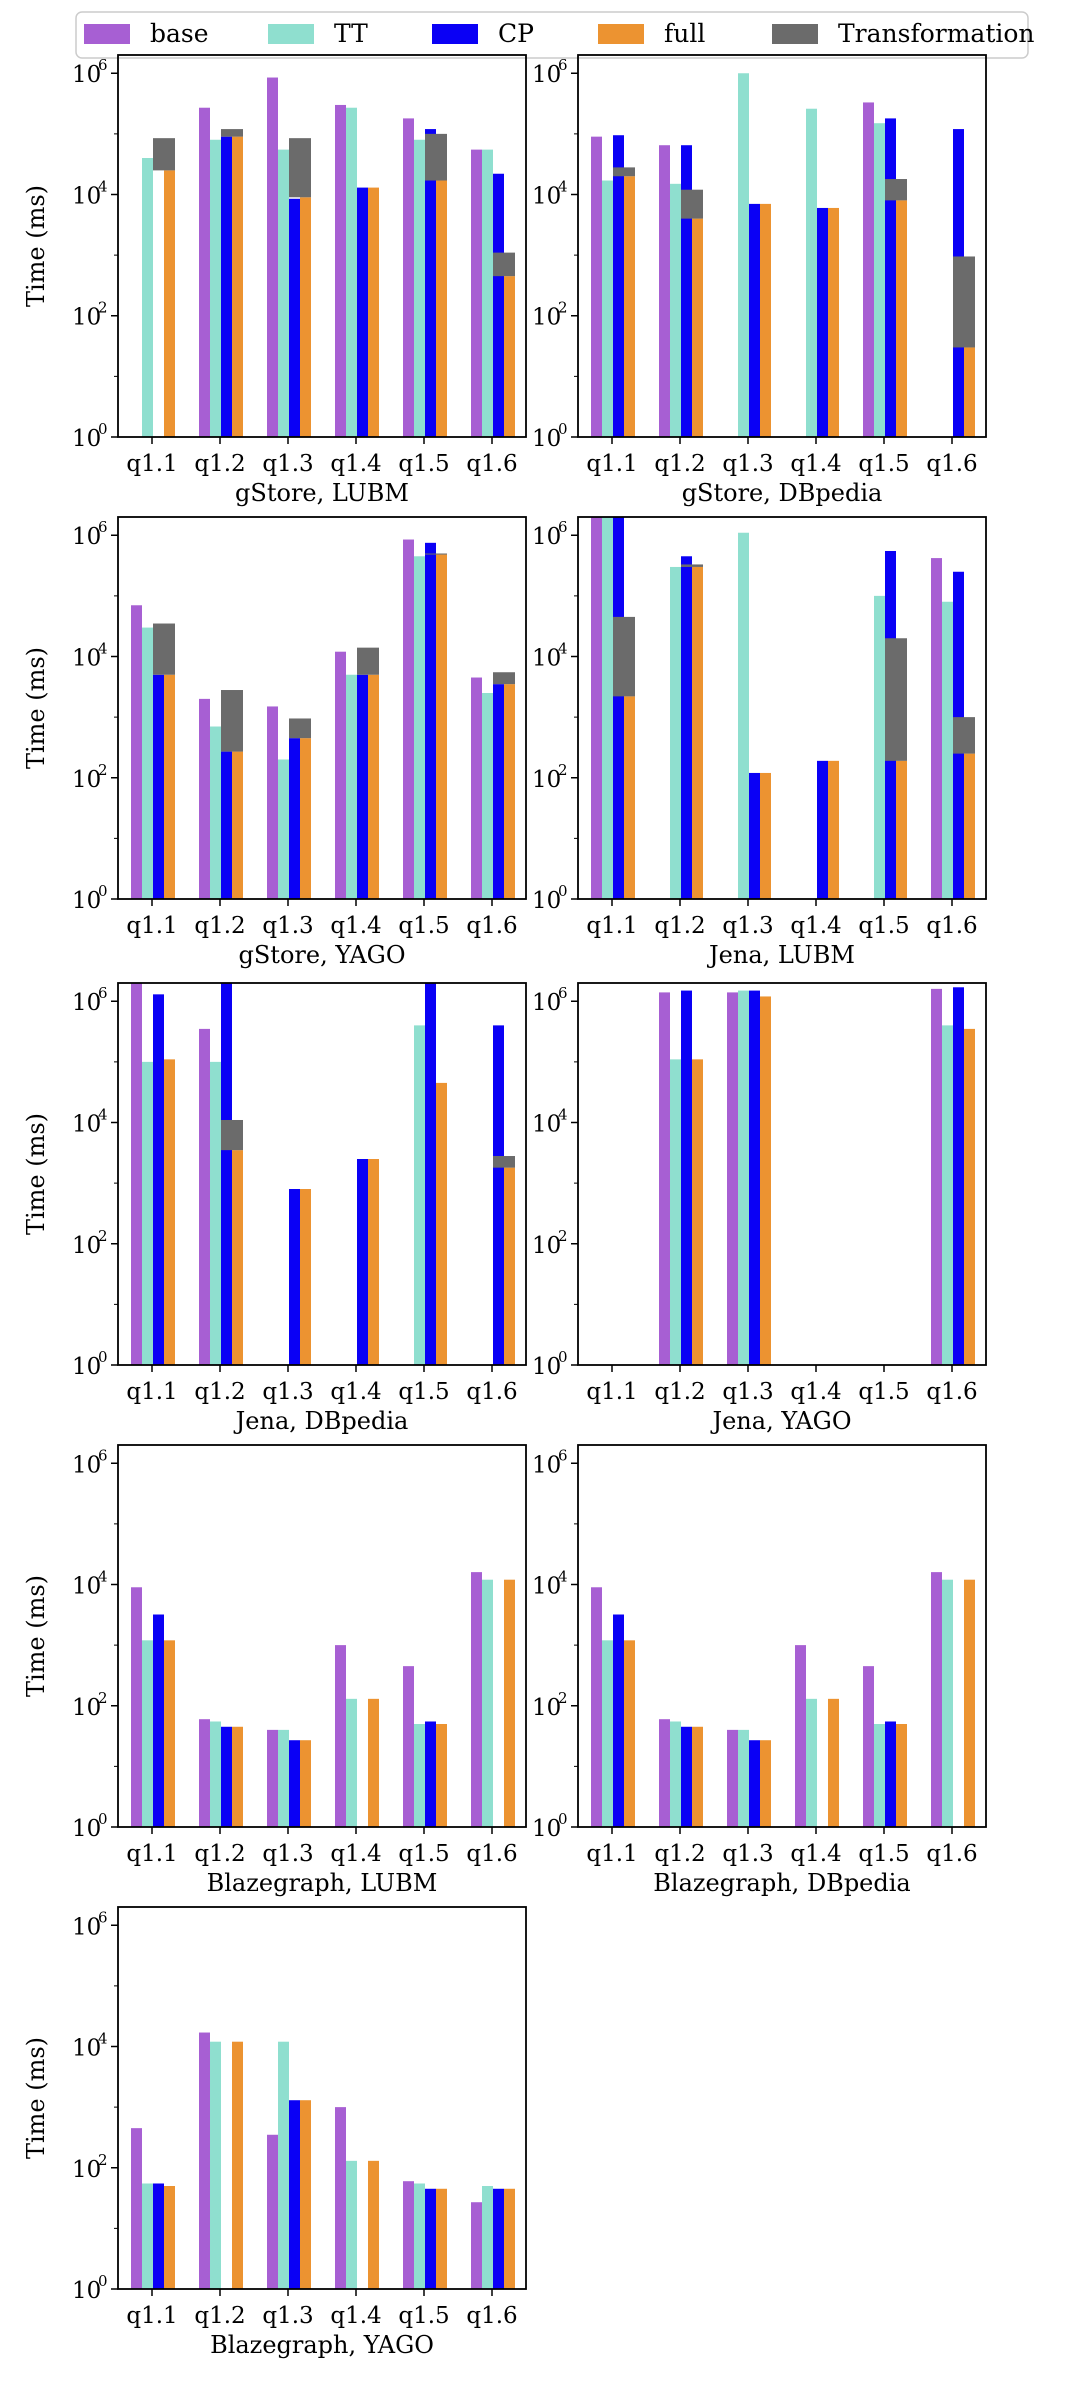 This screenshot has width=1080, height=2388. I want to click on y-axis-label: Time (ms), so click(36, 1636).